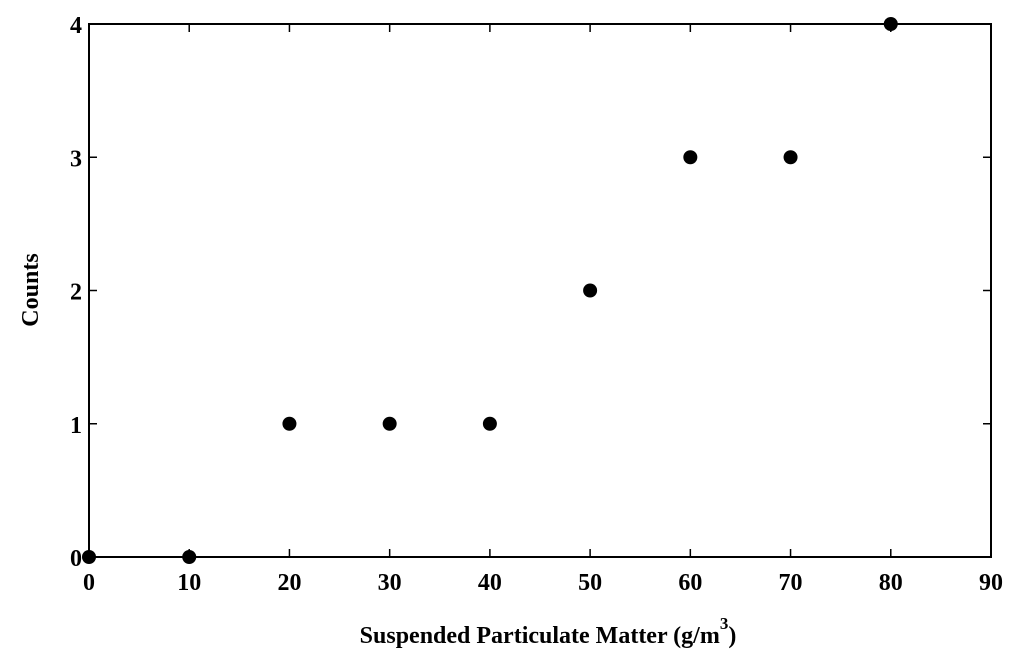 The height and width of the screenshot is (663, 1024). What do you see at coordinates (289, 583) in the screenshot?
I see `x-tick-label: 20` at bounding box center [289, 583].